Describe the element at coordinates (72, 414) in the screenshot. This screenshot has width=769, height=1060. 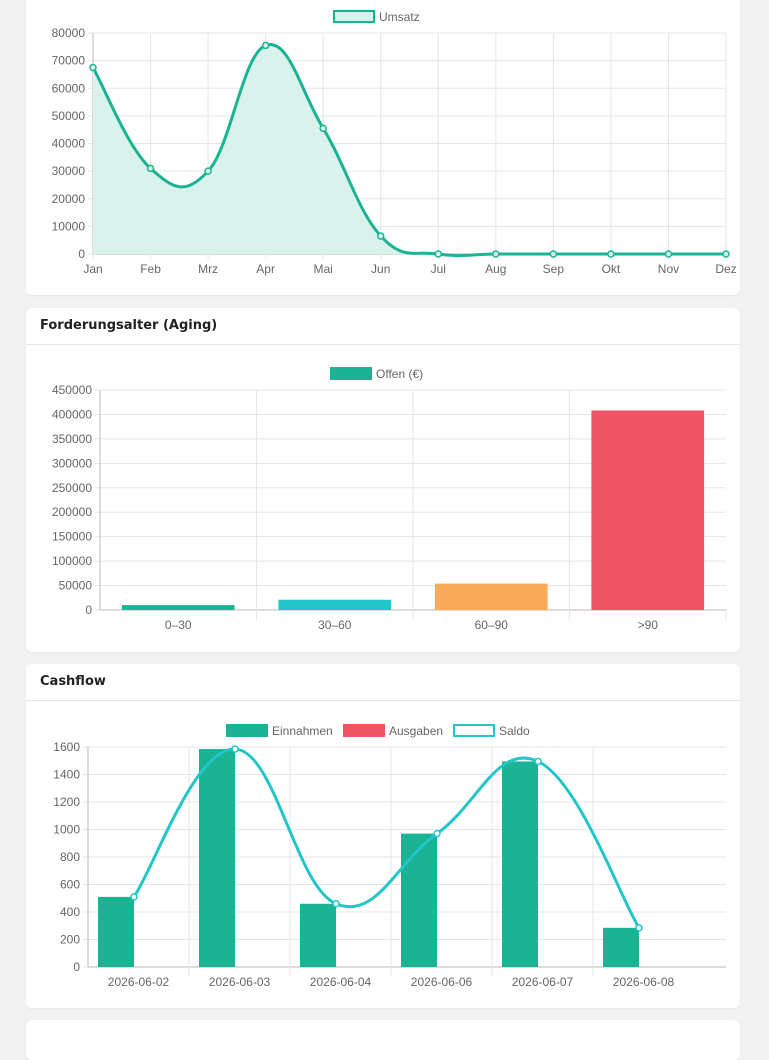
I see `y-tick-label: 400000` at that location.